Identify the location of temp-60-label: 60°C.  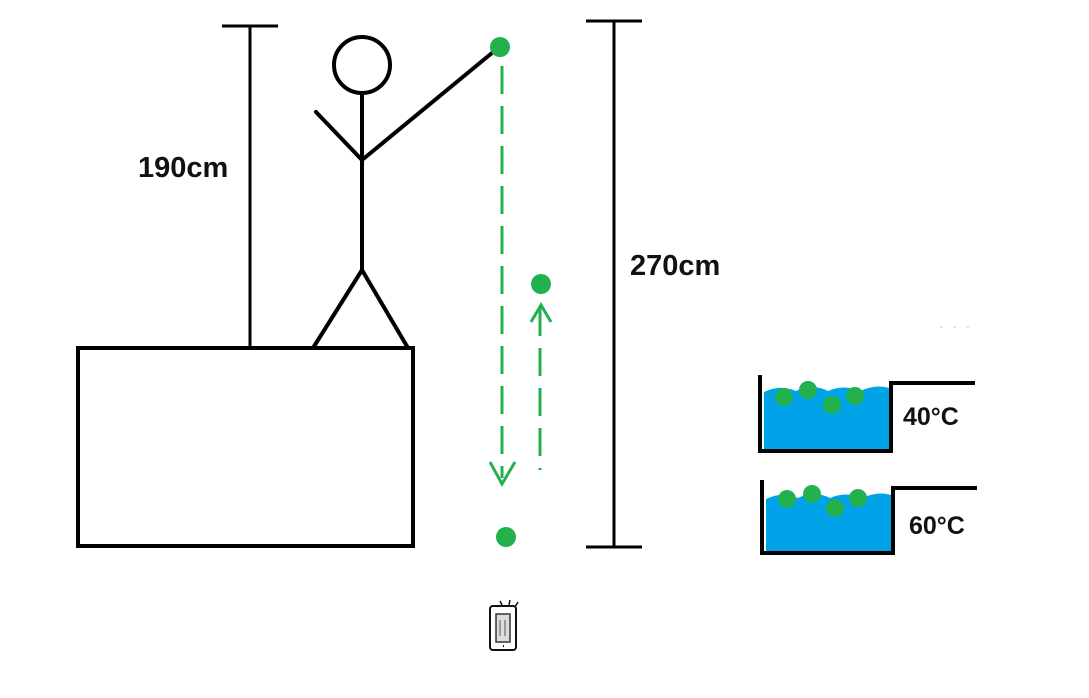
(937, 526).